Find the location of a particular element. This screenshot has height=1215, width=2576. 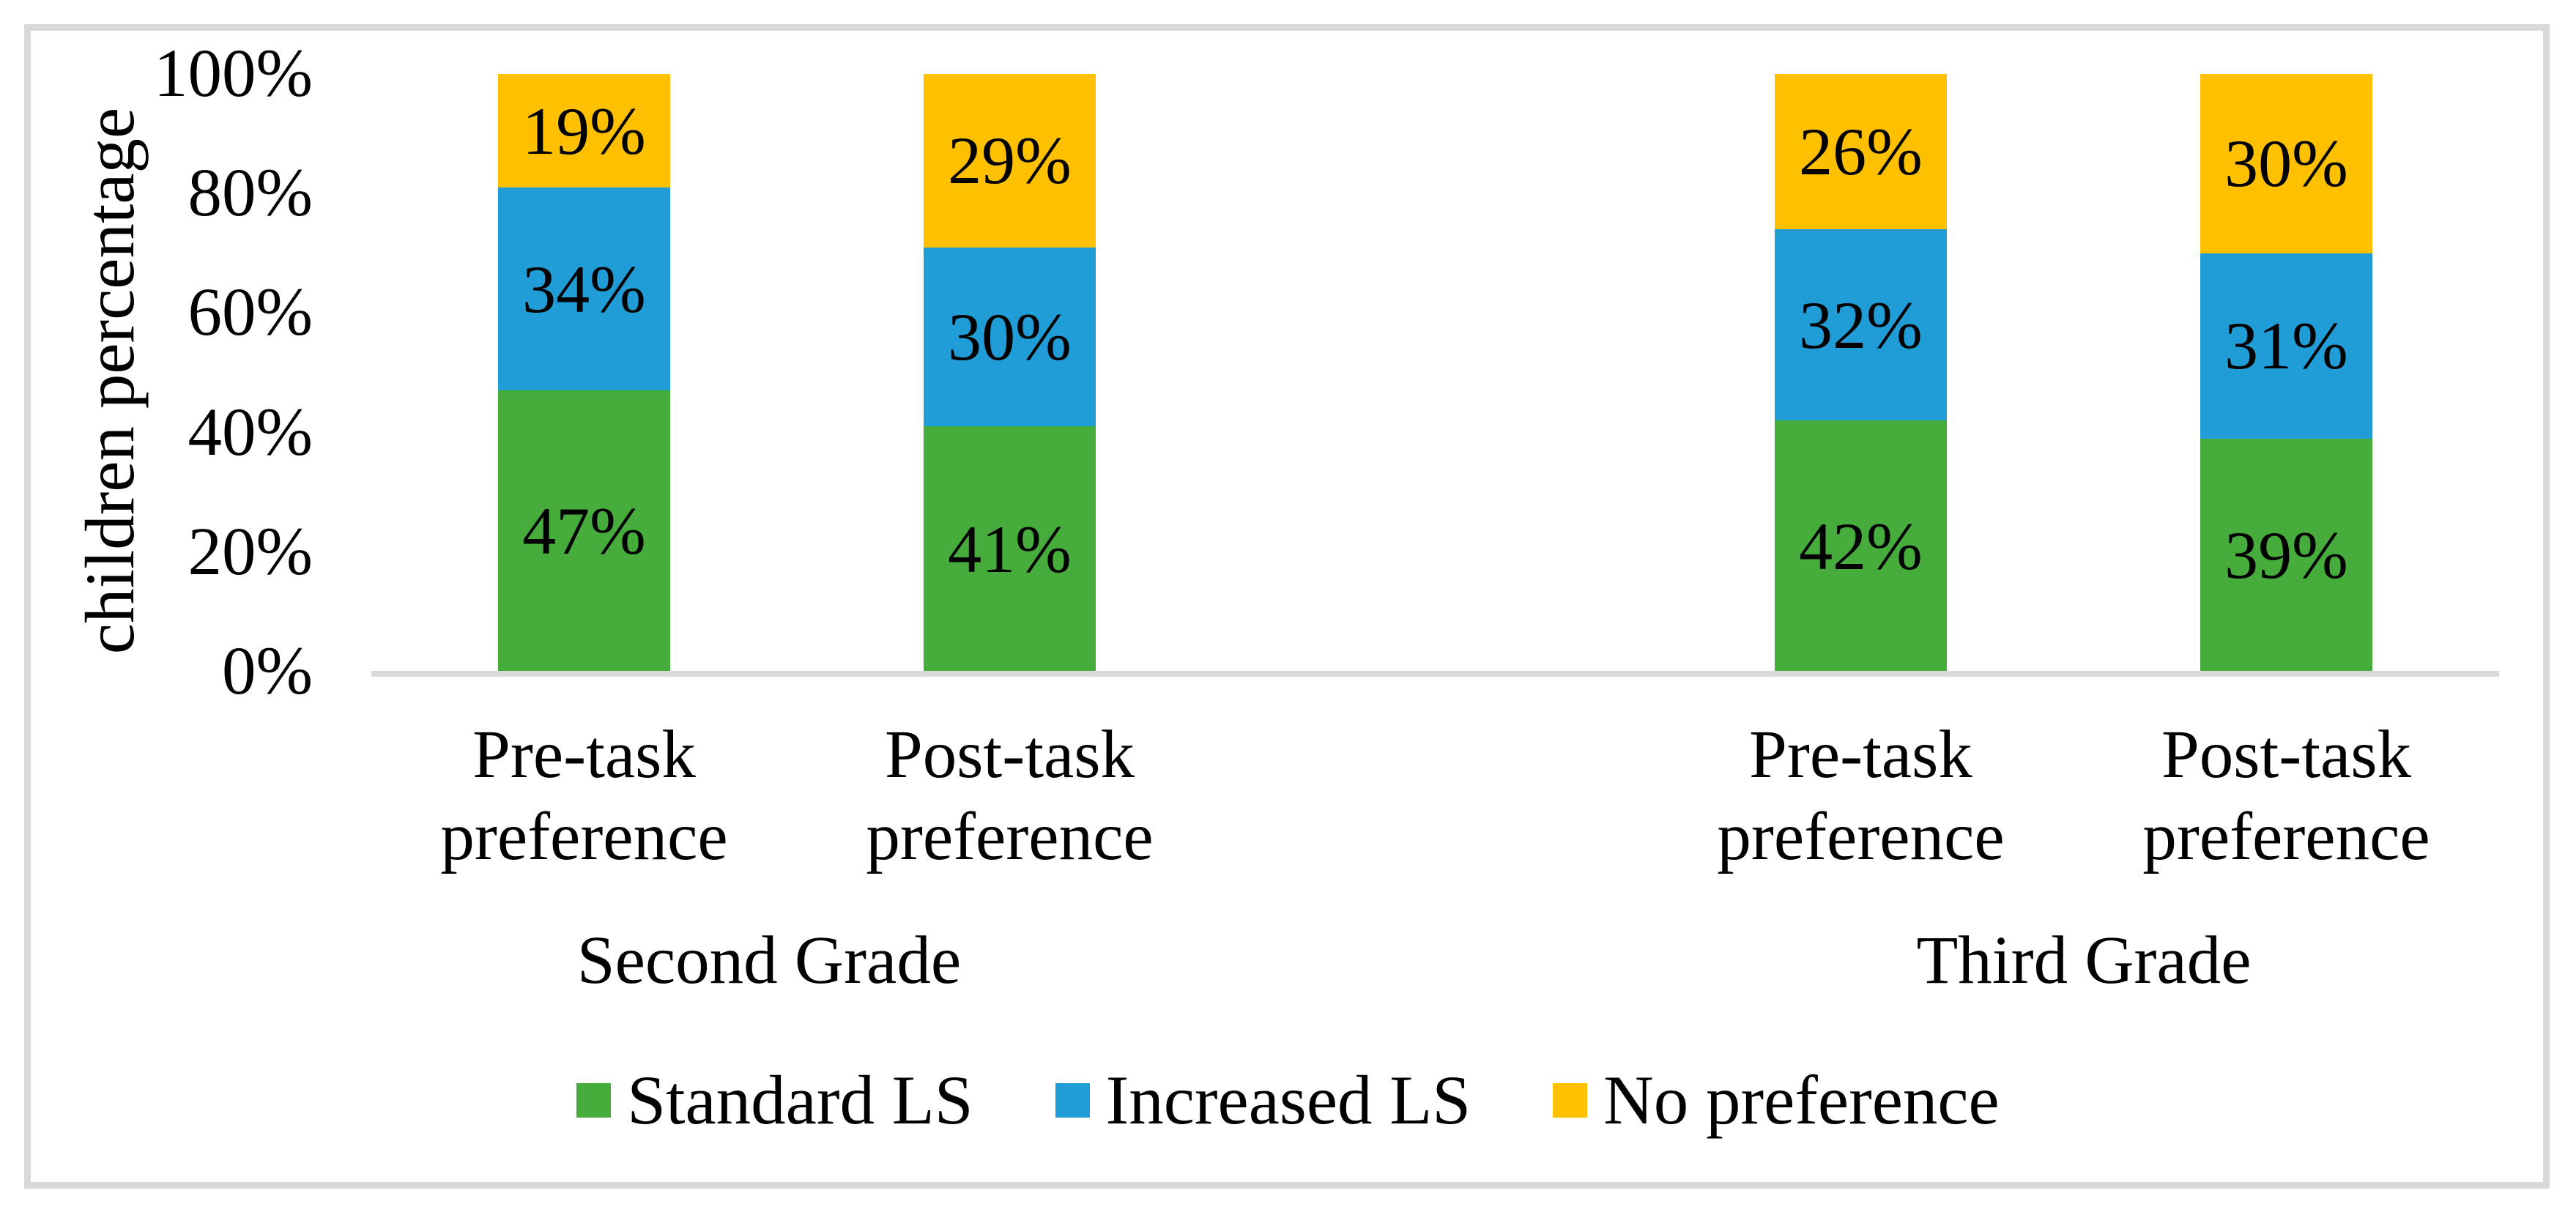

group-label: Third Grade is located at coordinates (2084, 960).